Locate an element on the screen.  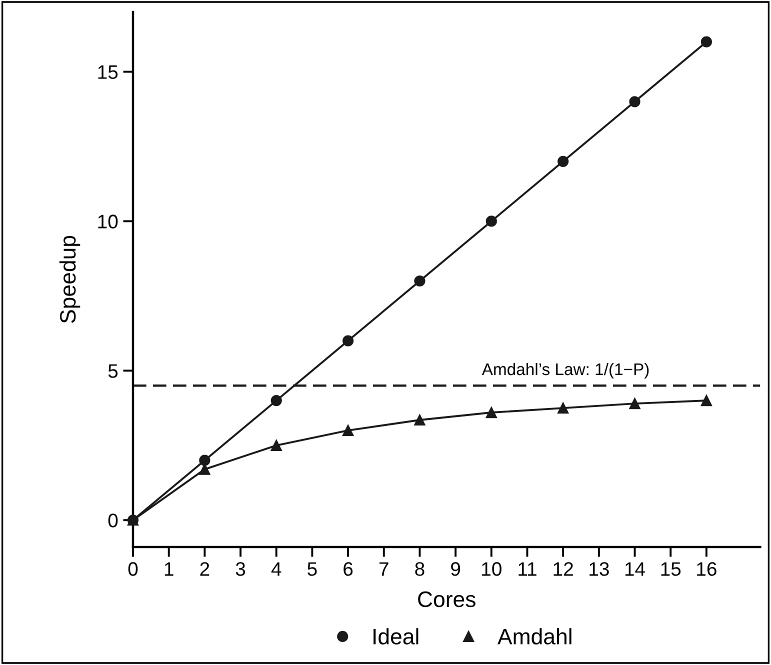
x-tick-label: 5 is located at coordinates (312, 569).